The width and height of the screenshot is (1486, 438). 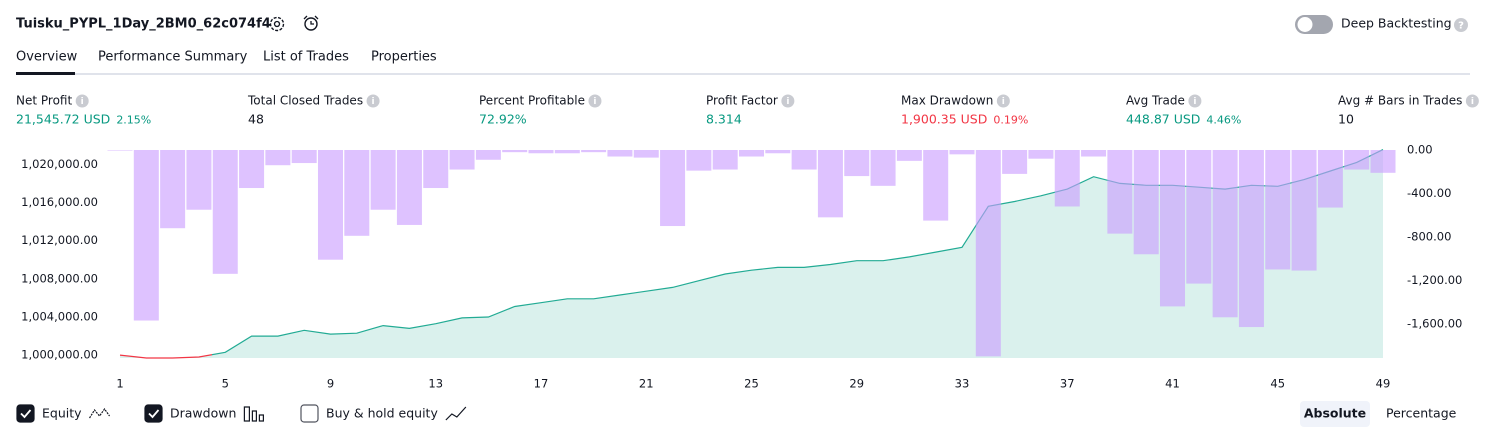 I want to click on metric-value: 1,900.35 USD, so click(x=944, y=119).